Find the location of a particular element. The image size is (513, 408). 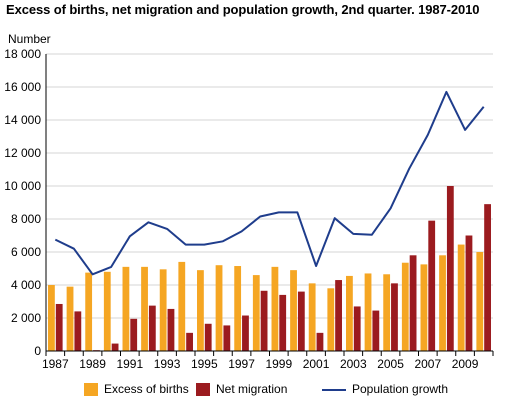

x-tick-label: 2009 is located at coordinates (465, 364).